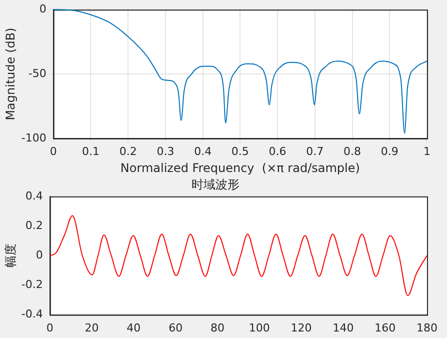 The image size is (447, 338). What do you see at coordinates (353, 151) in the screenshot?
I see `x-tick-label: 0.8` at bounding box center [353, 151].